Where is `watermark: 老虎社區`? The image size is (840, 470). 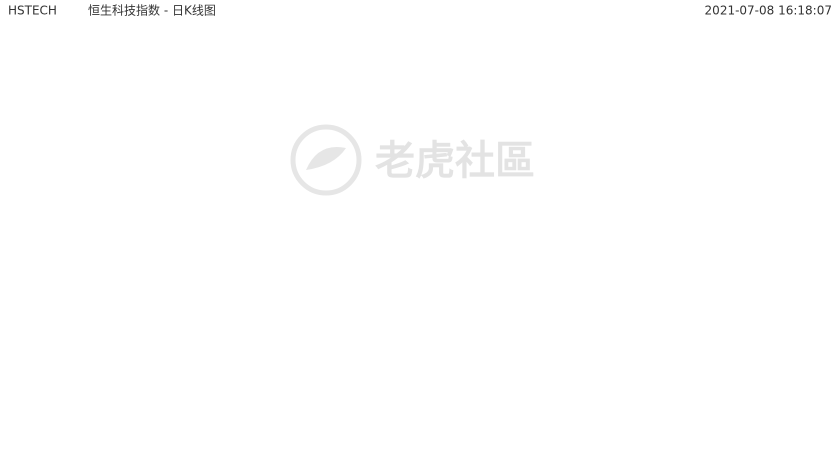 watermark: 老虎社區 is located at coordinates (412, 160).